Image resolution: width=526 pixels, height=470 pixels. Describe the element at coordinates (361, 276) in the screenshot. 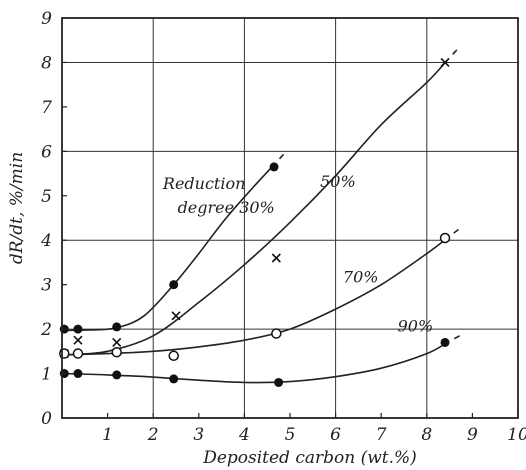

I see `series-label: 70%` at that location.